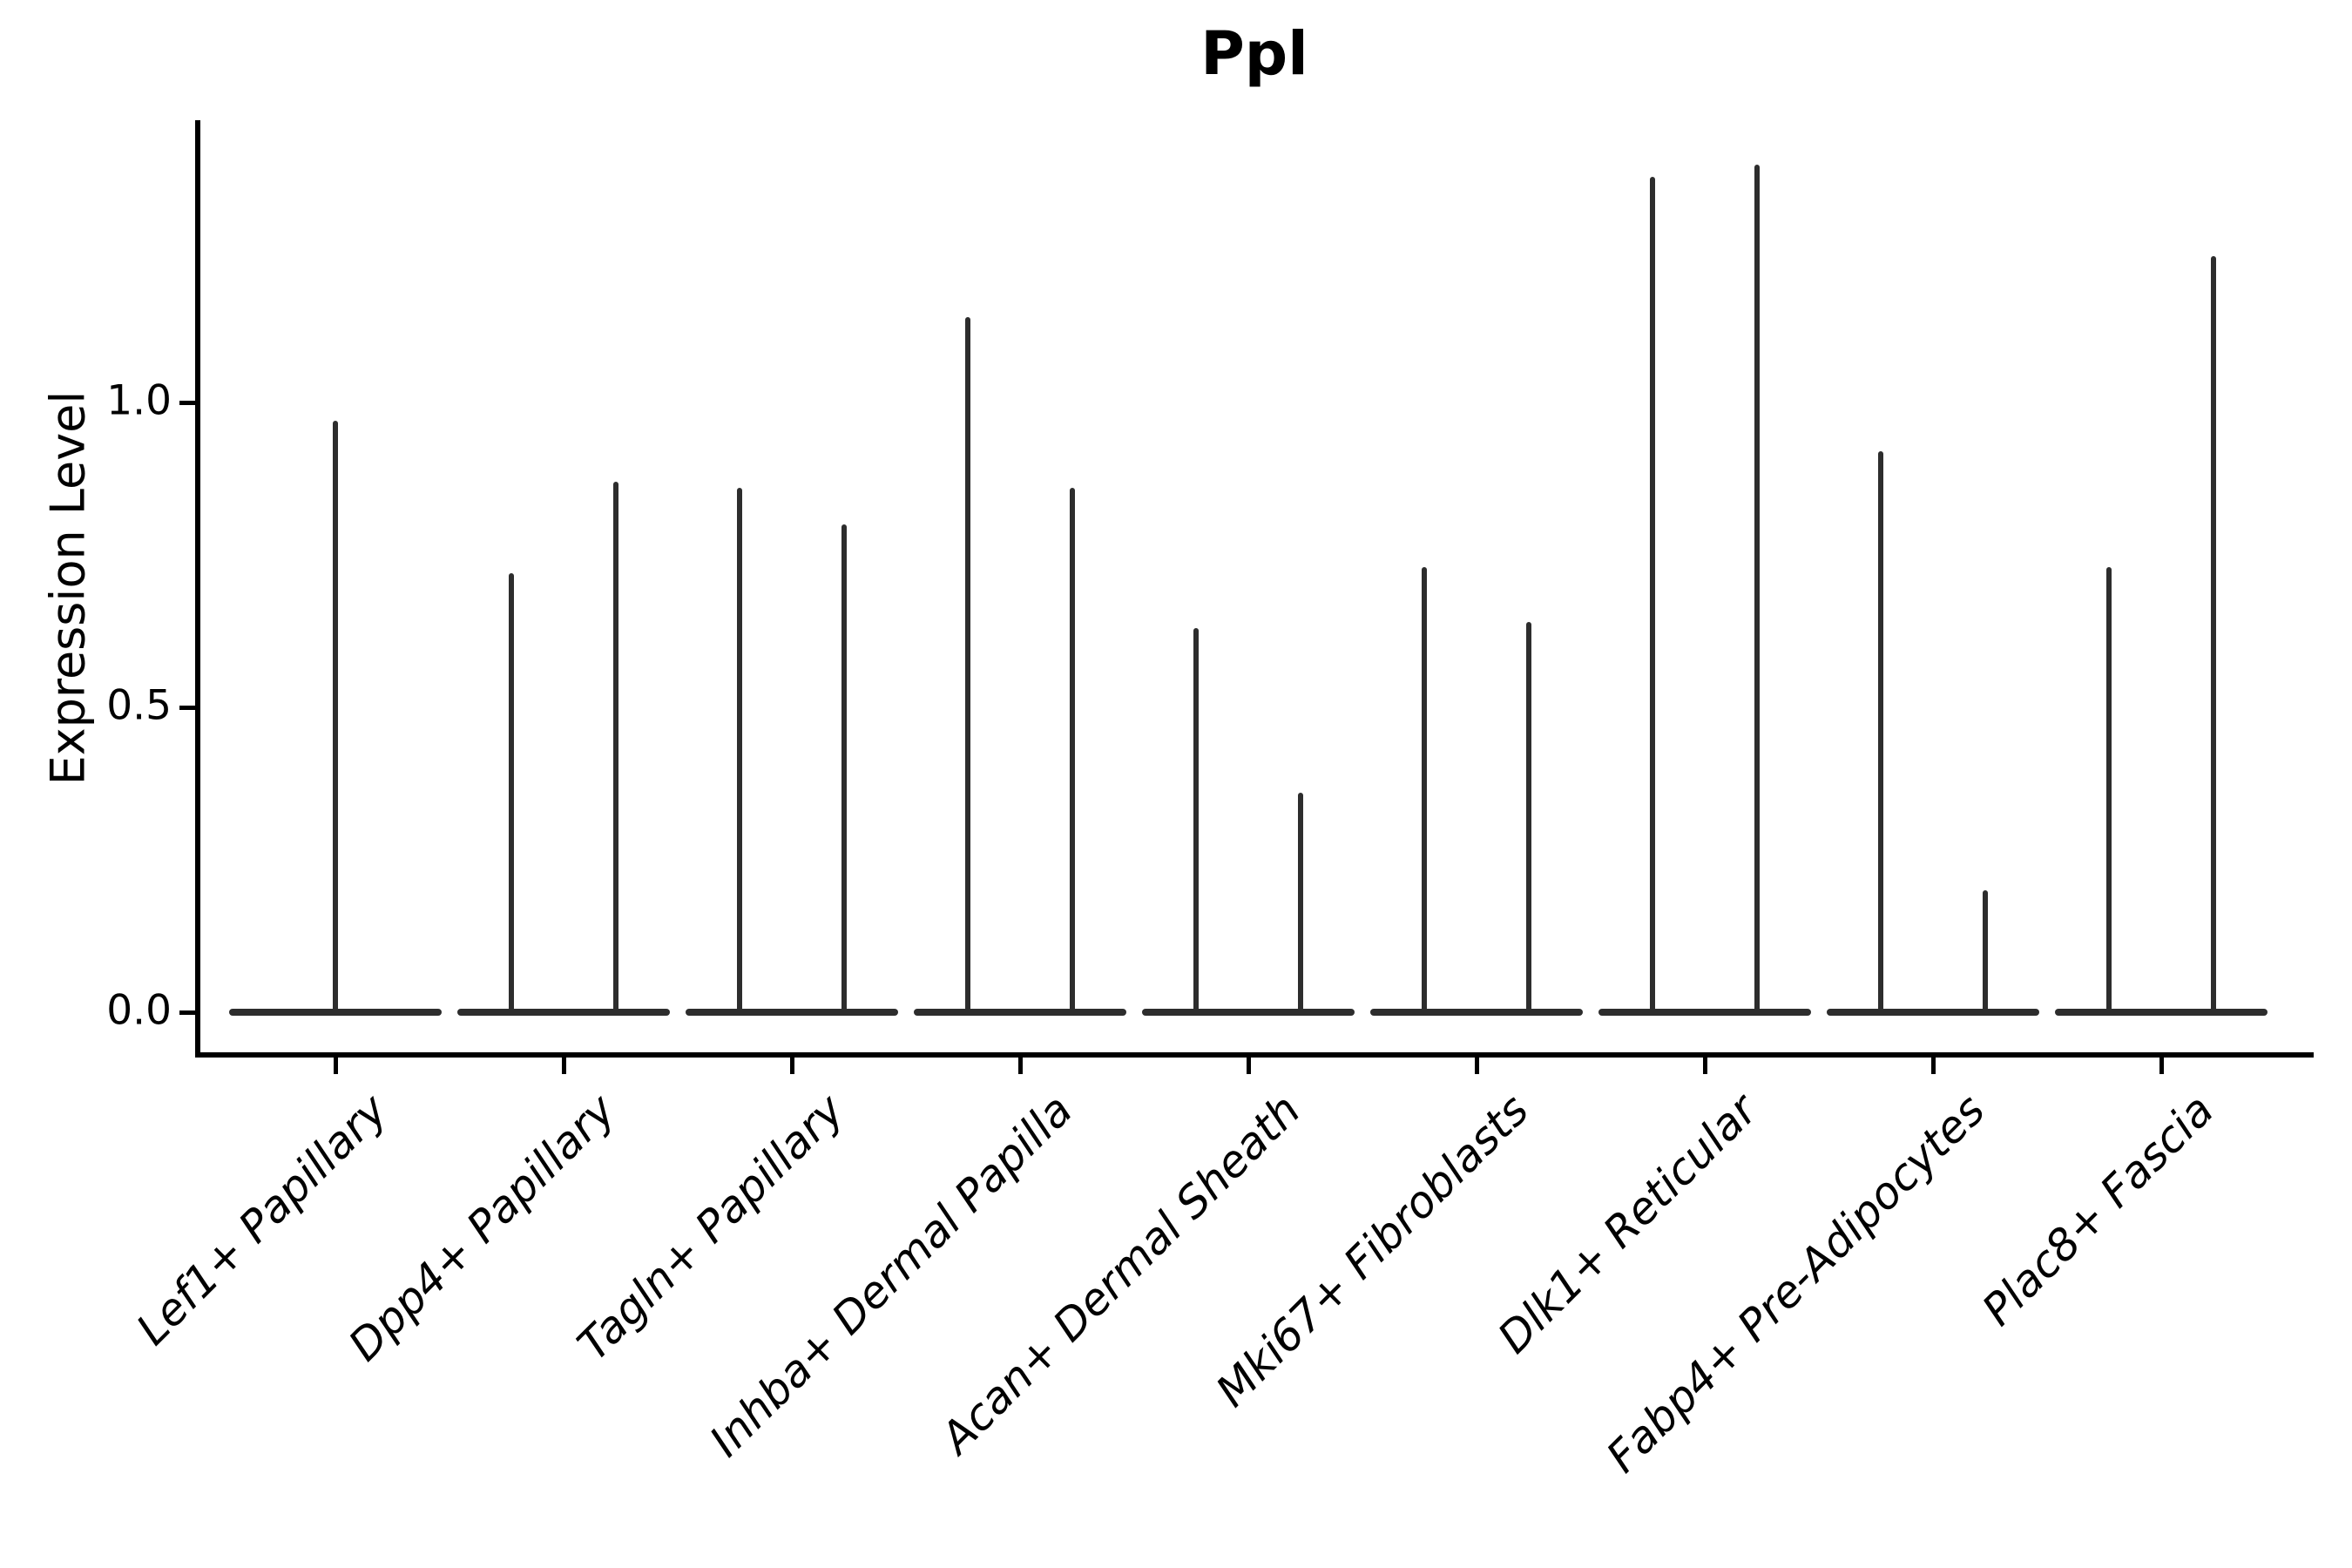  I want to click on y-tick-label: 0.0, so click(139, 1011).